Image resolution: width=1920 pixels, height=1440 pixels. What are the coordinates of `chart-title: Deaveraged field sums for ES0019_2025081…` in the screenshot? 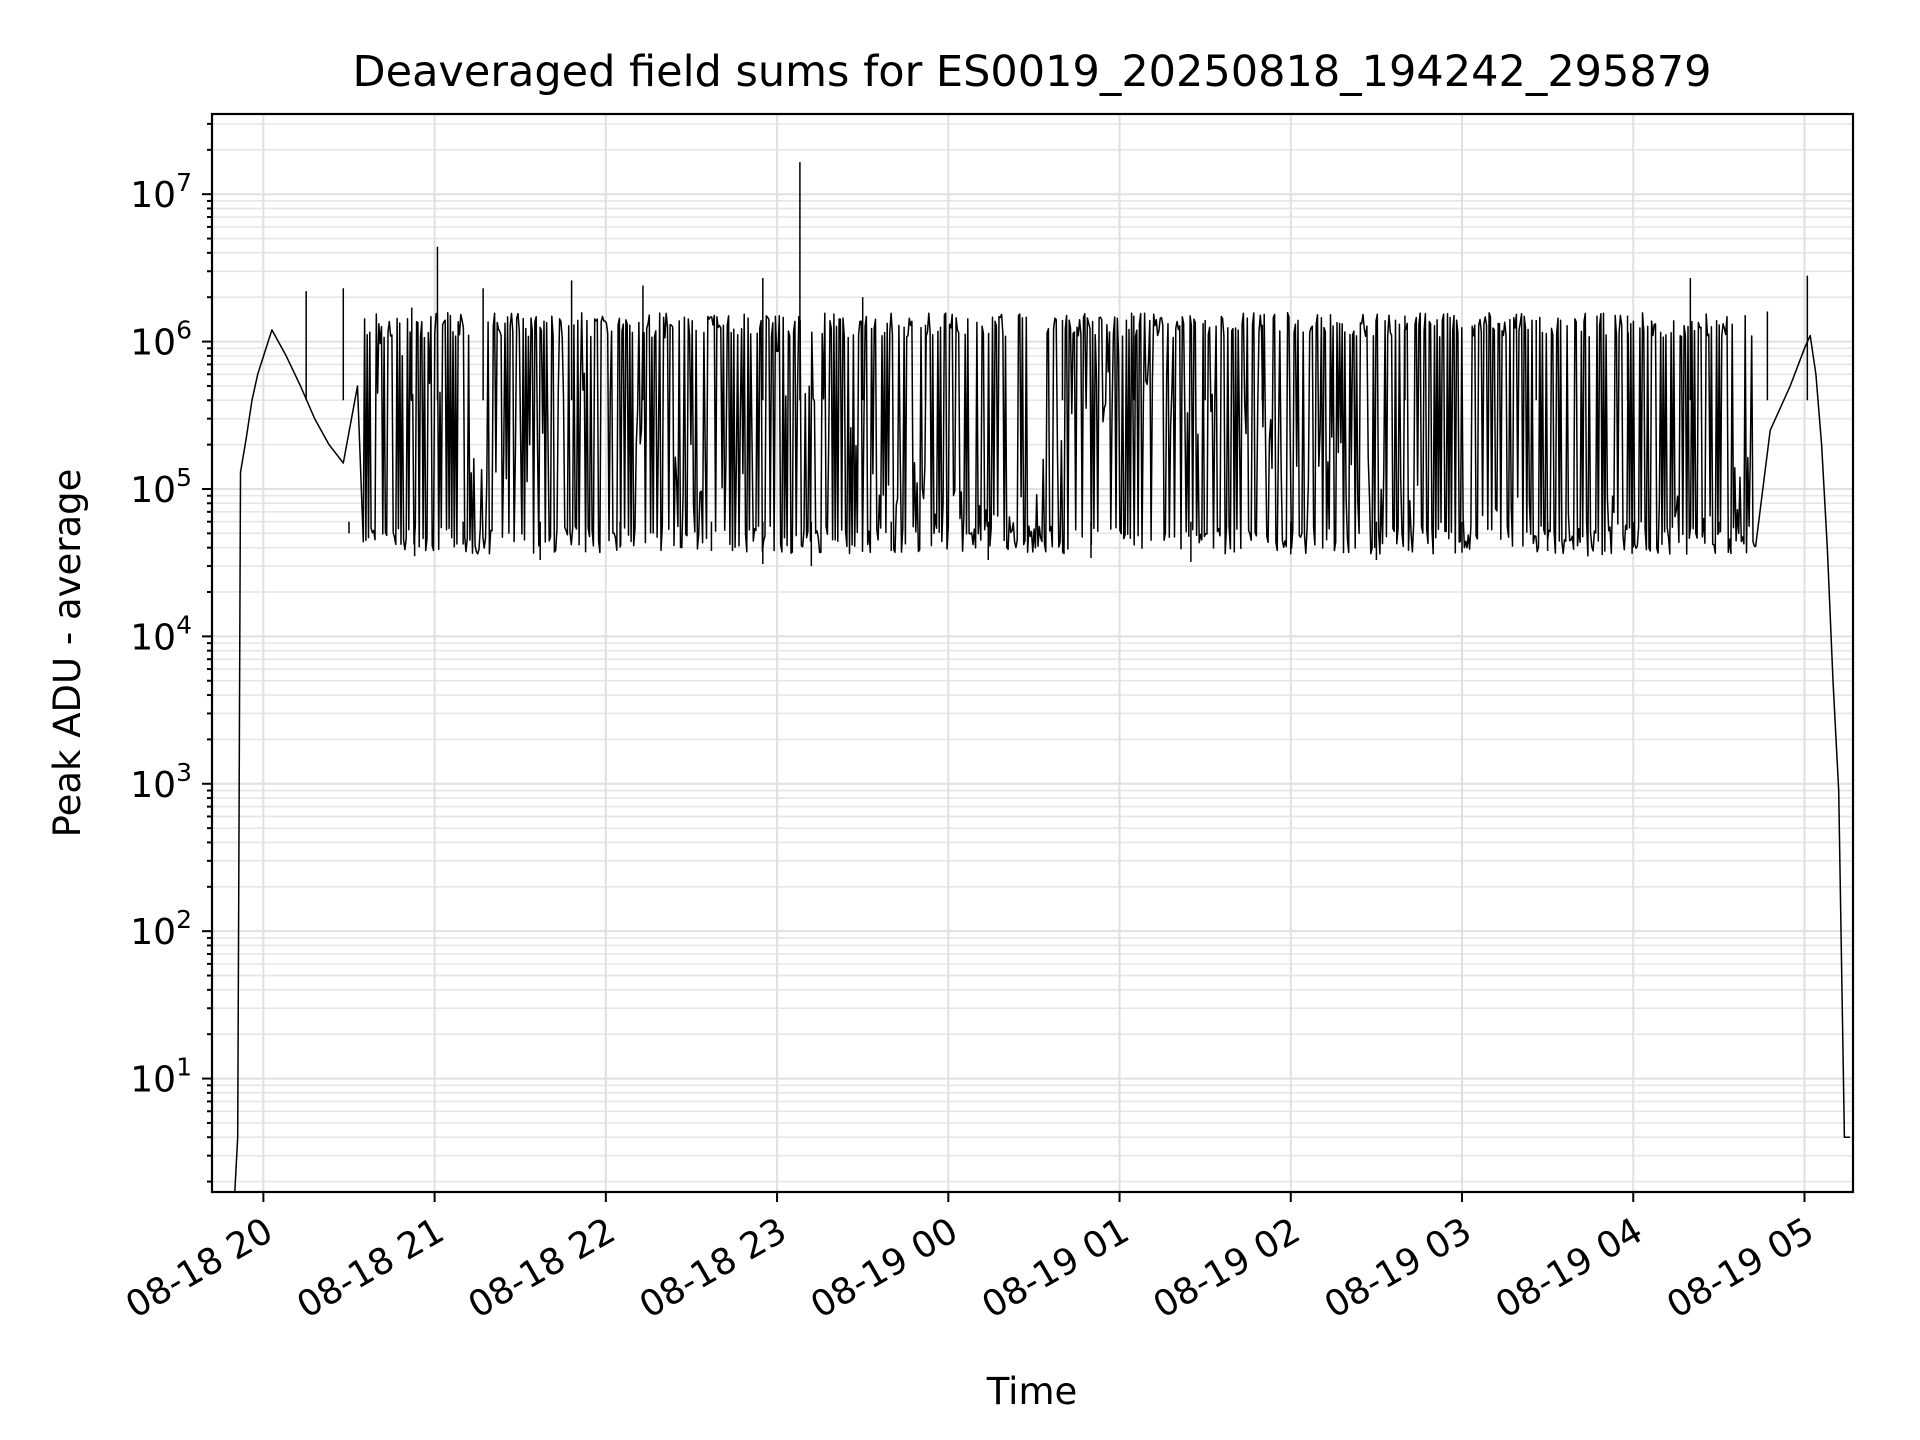 It's located at (1032, 72).